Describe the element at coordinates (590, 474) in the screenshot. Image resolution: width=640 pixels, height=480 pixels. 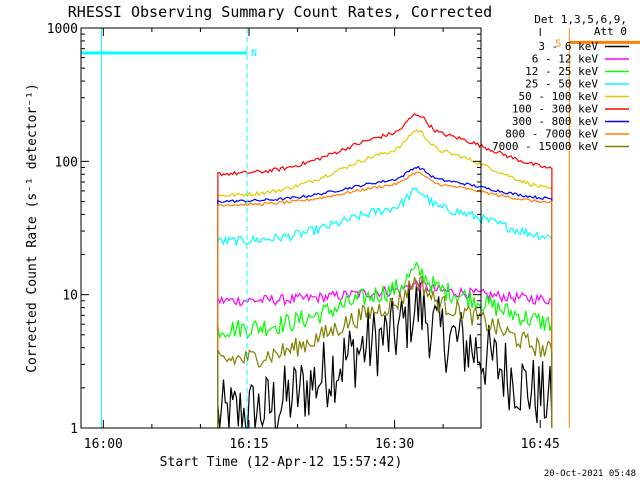
I see `footer-date: 20-Oct-2021 05:48` at that location.